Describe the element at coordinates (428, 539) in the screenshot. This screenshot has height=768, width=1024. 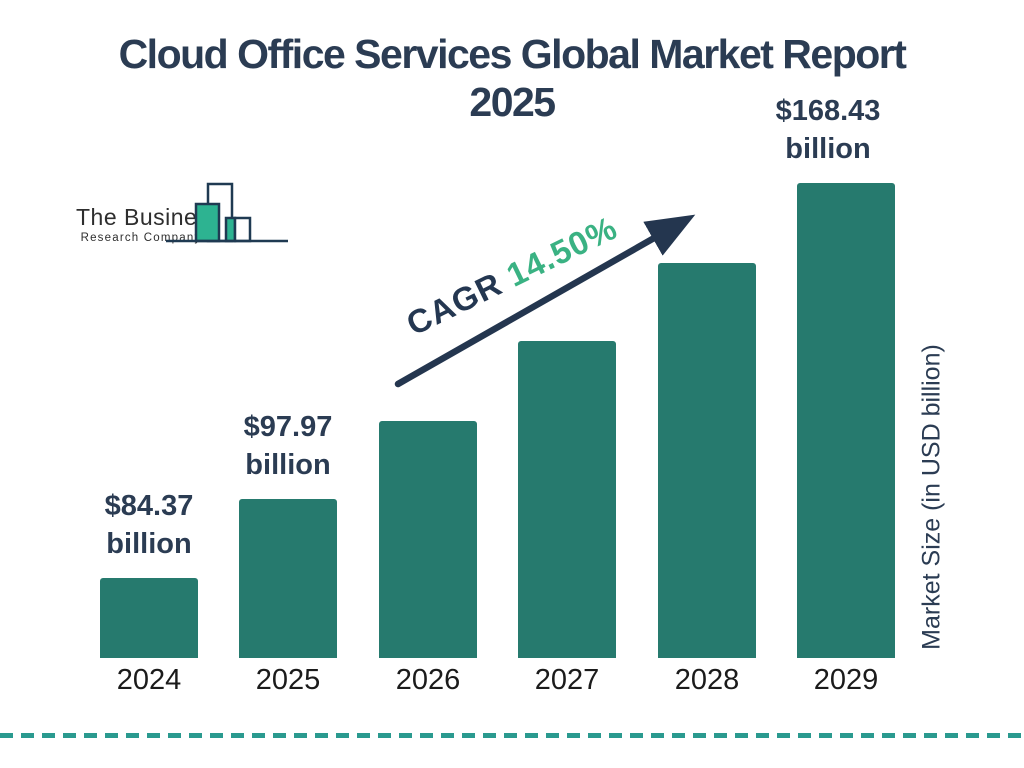
I see `bar-2026` at that location.